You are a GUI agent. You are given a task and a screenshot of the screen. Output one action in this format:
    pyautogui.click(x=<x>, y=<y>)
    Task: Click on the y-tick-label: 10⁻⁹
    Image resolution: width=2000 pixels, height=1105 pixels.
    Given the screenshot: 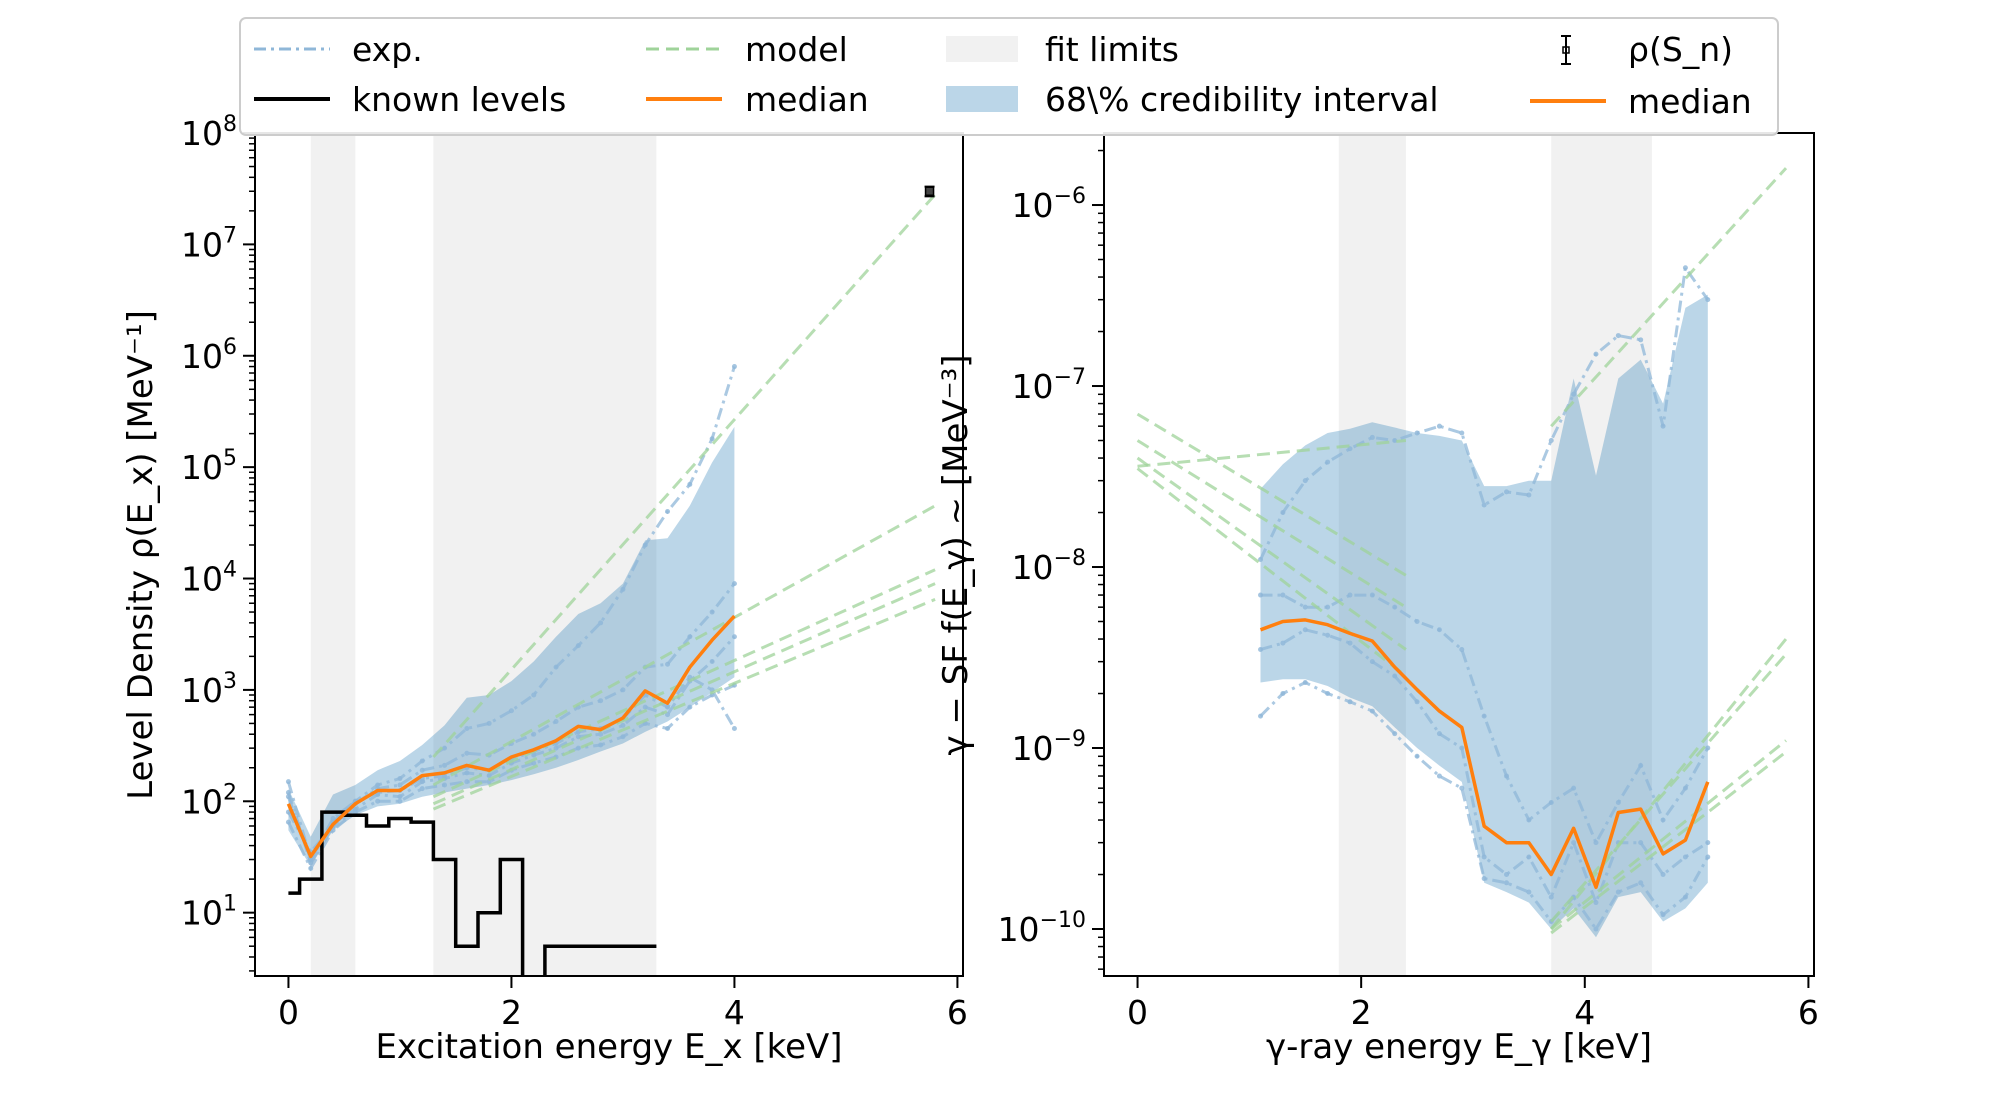 What is the action you would take?
    pyautogui.click(x=1049, y=747)
    